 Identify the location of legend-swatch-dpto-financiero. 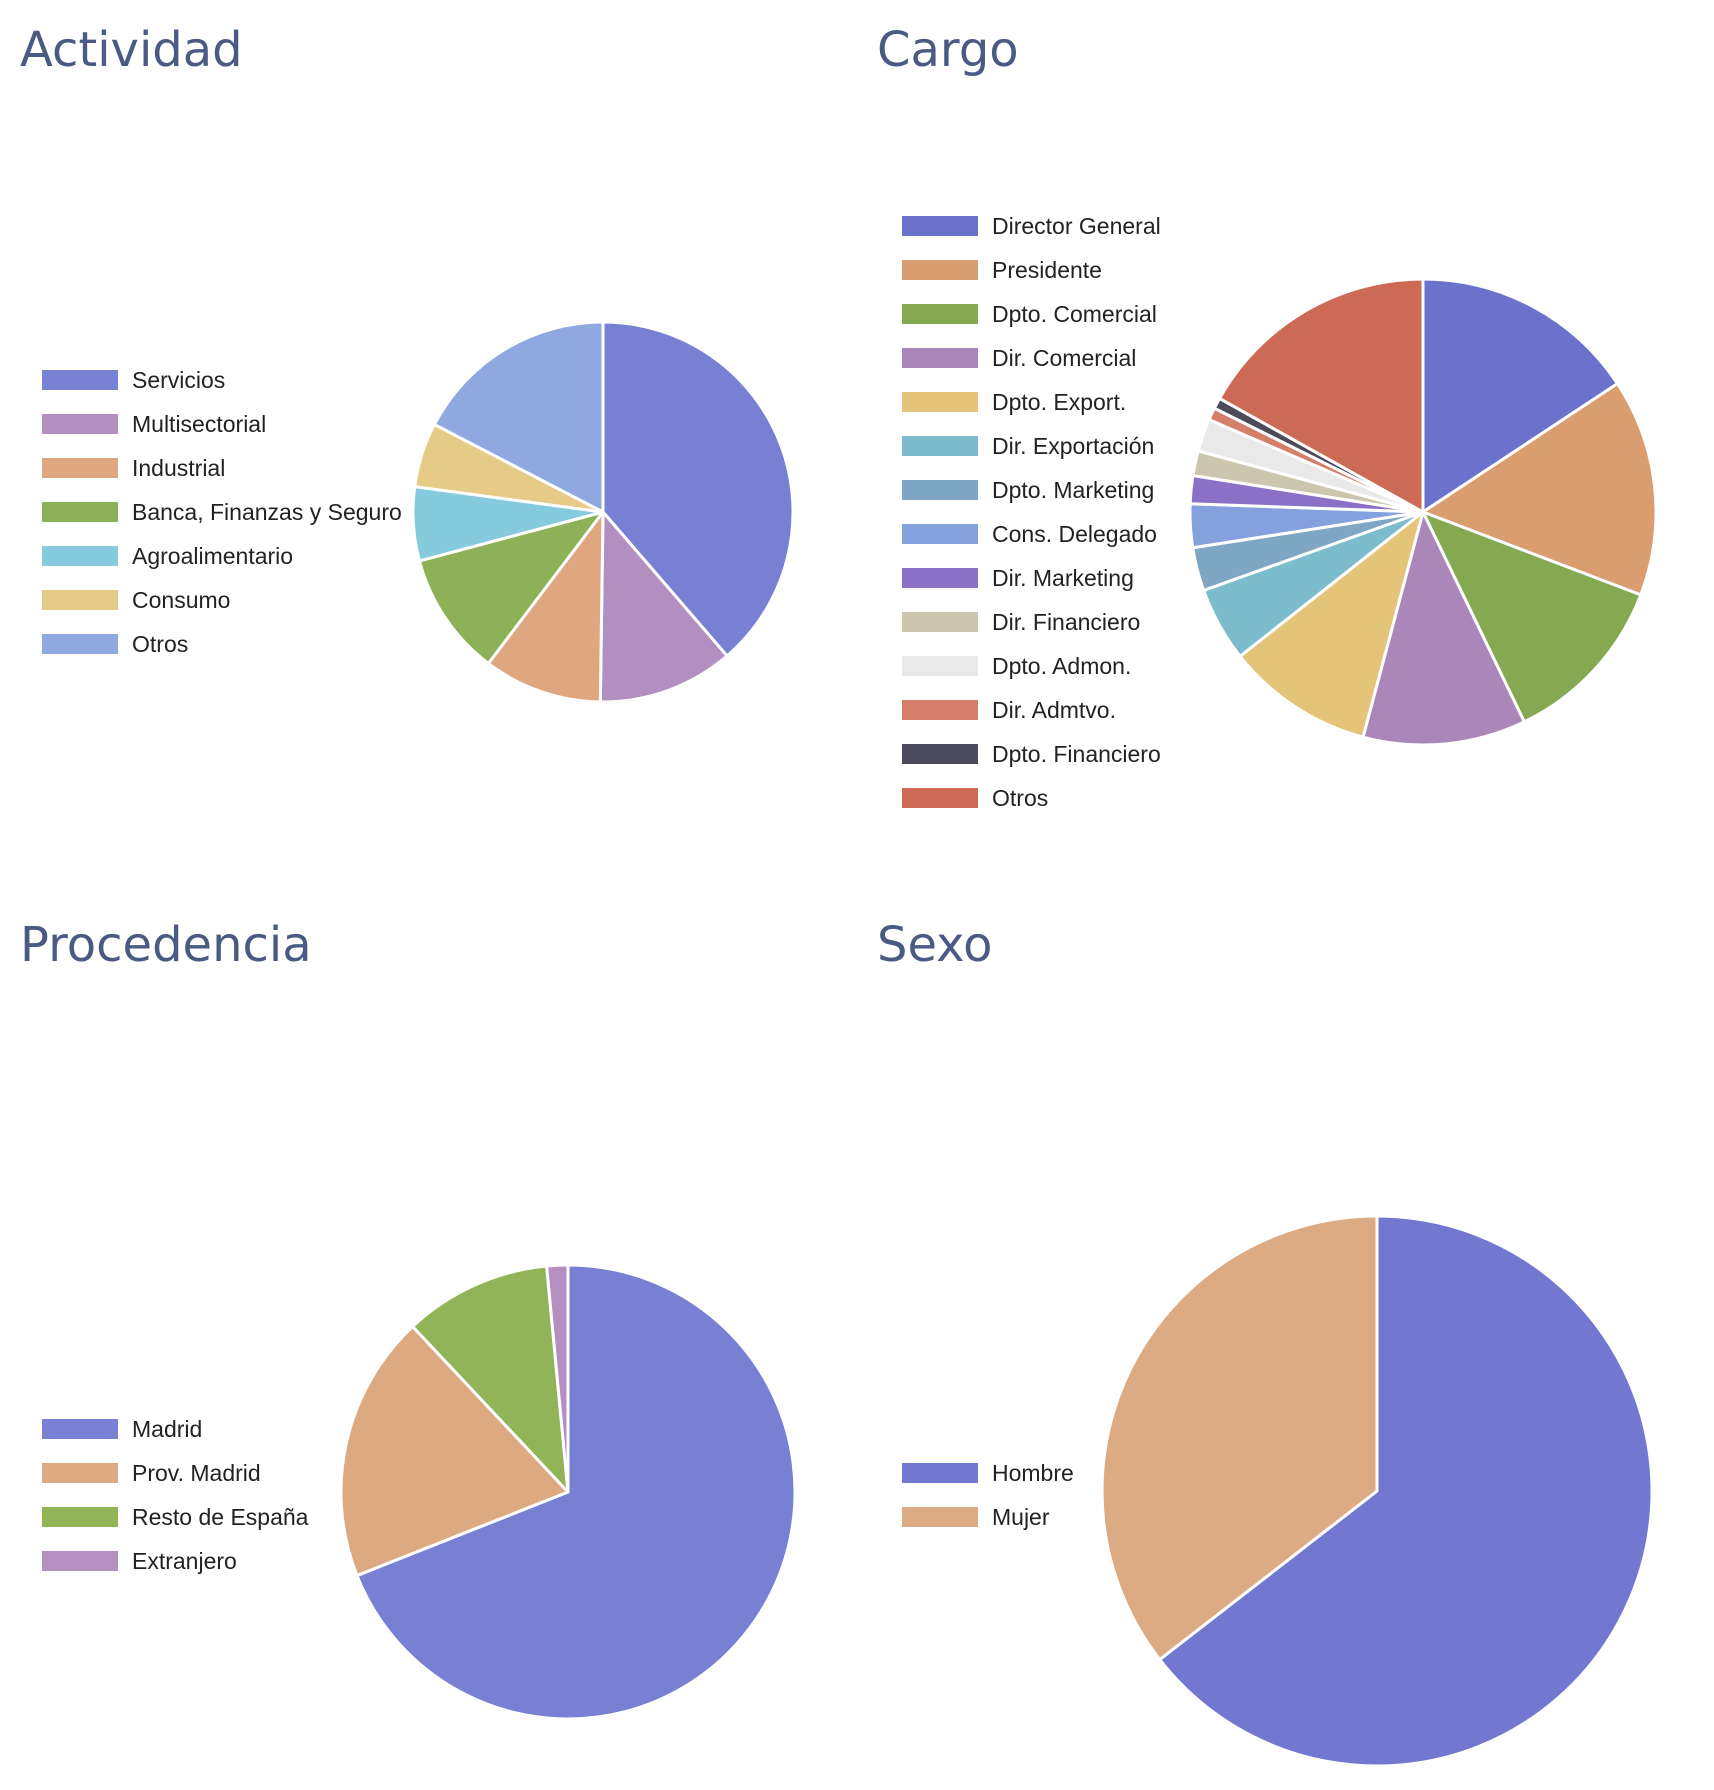
(940, 754).